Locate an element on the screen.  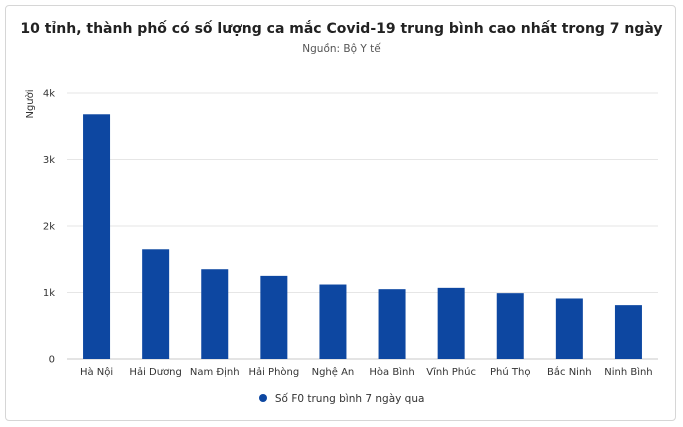
y-tick-label: 1k is located at coordinates (49, 293).